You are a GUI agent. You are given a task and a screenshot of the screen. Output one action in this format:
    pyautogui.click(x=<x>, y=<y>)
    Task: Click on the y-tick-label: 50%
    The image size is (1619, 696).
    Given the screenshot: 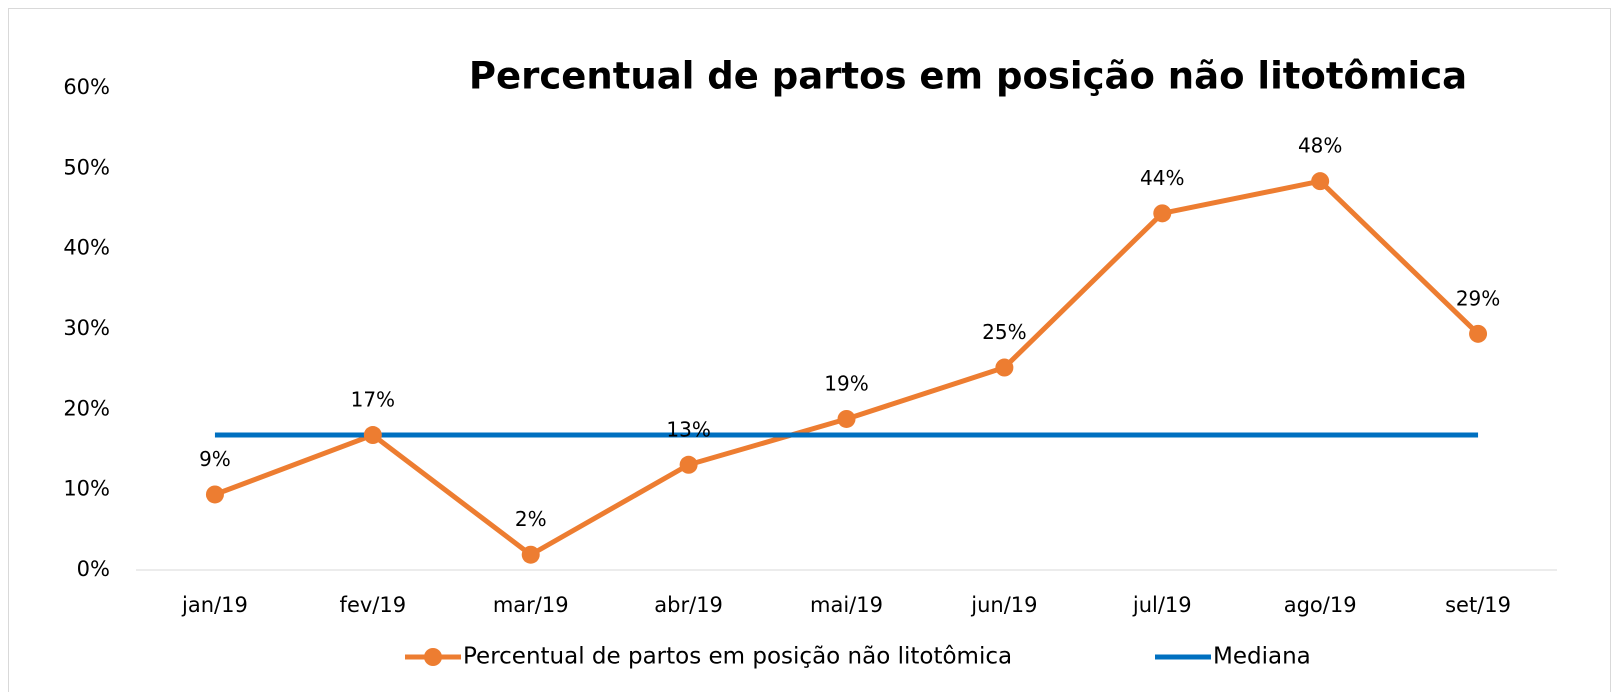 What is the action you would take?
    pyautogui.click(x=86, y=167)
    